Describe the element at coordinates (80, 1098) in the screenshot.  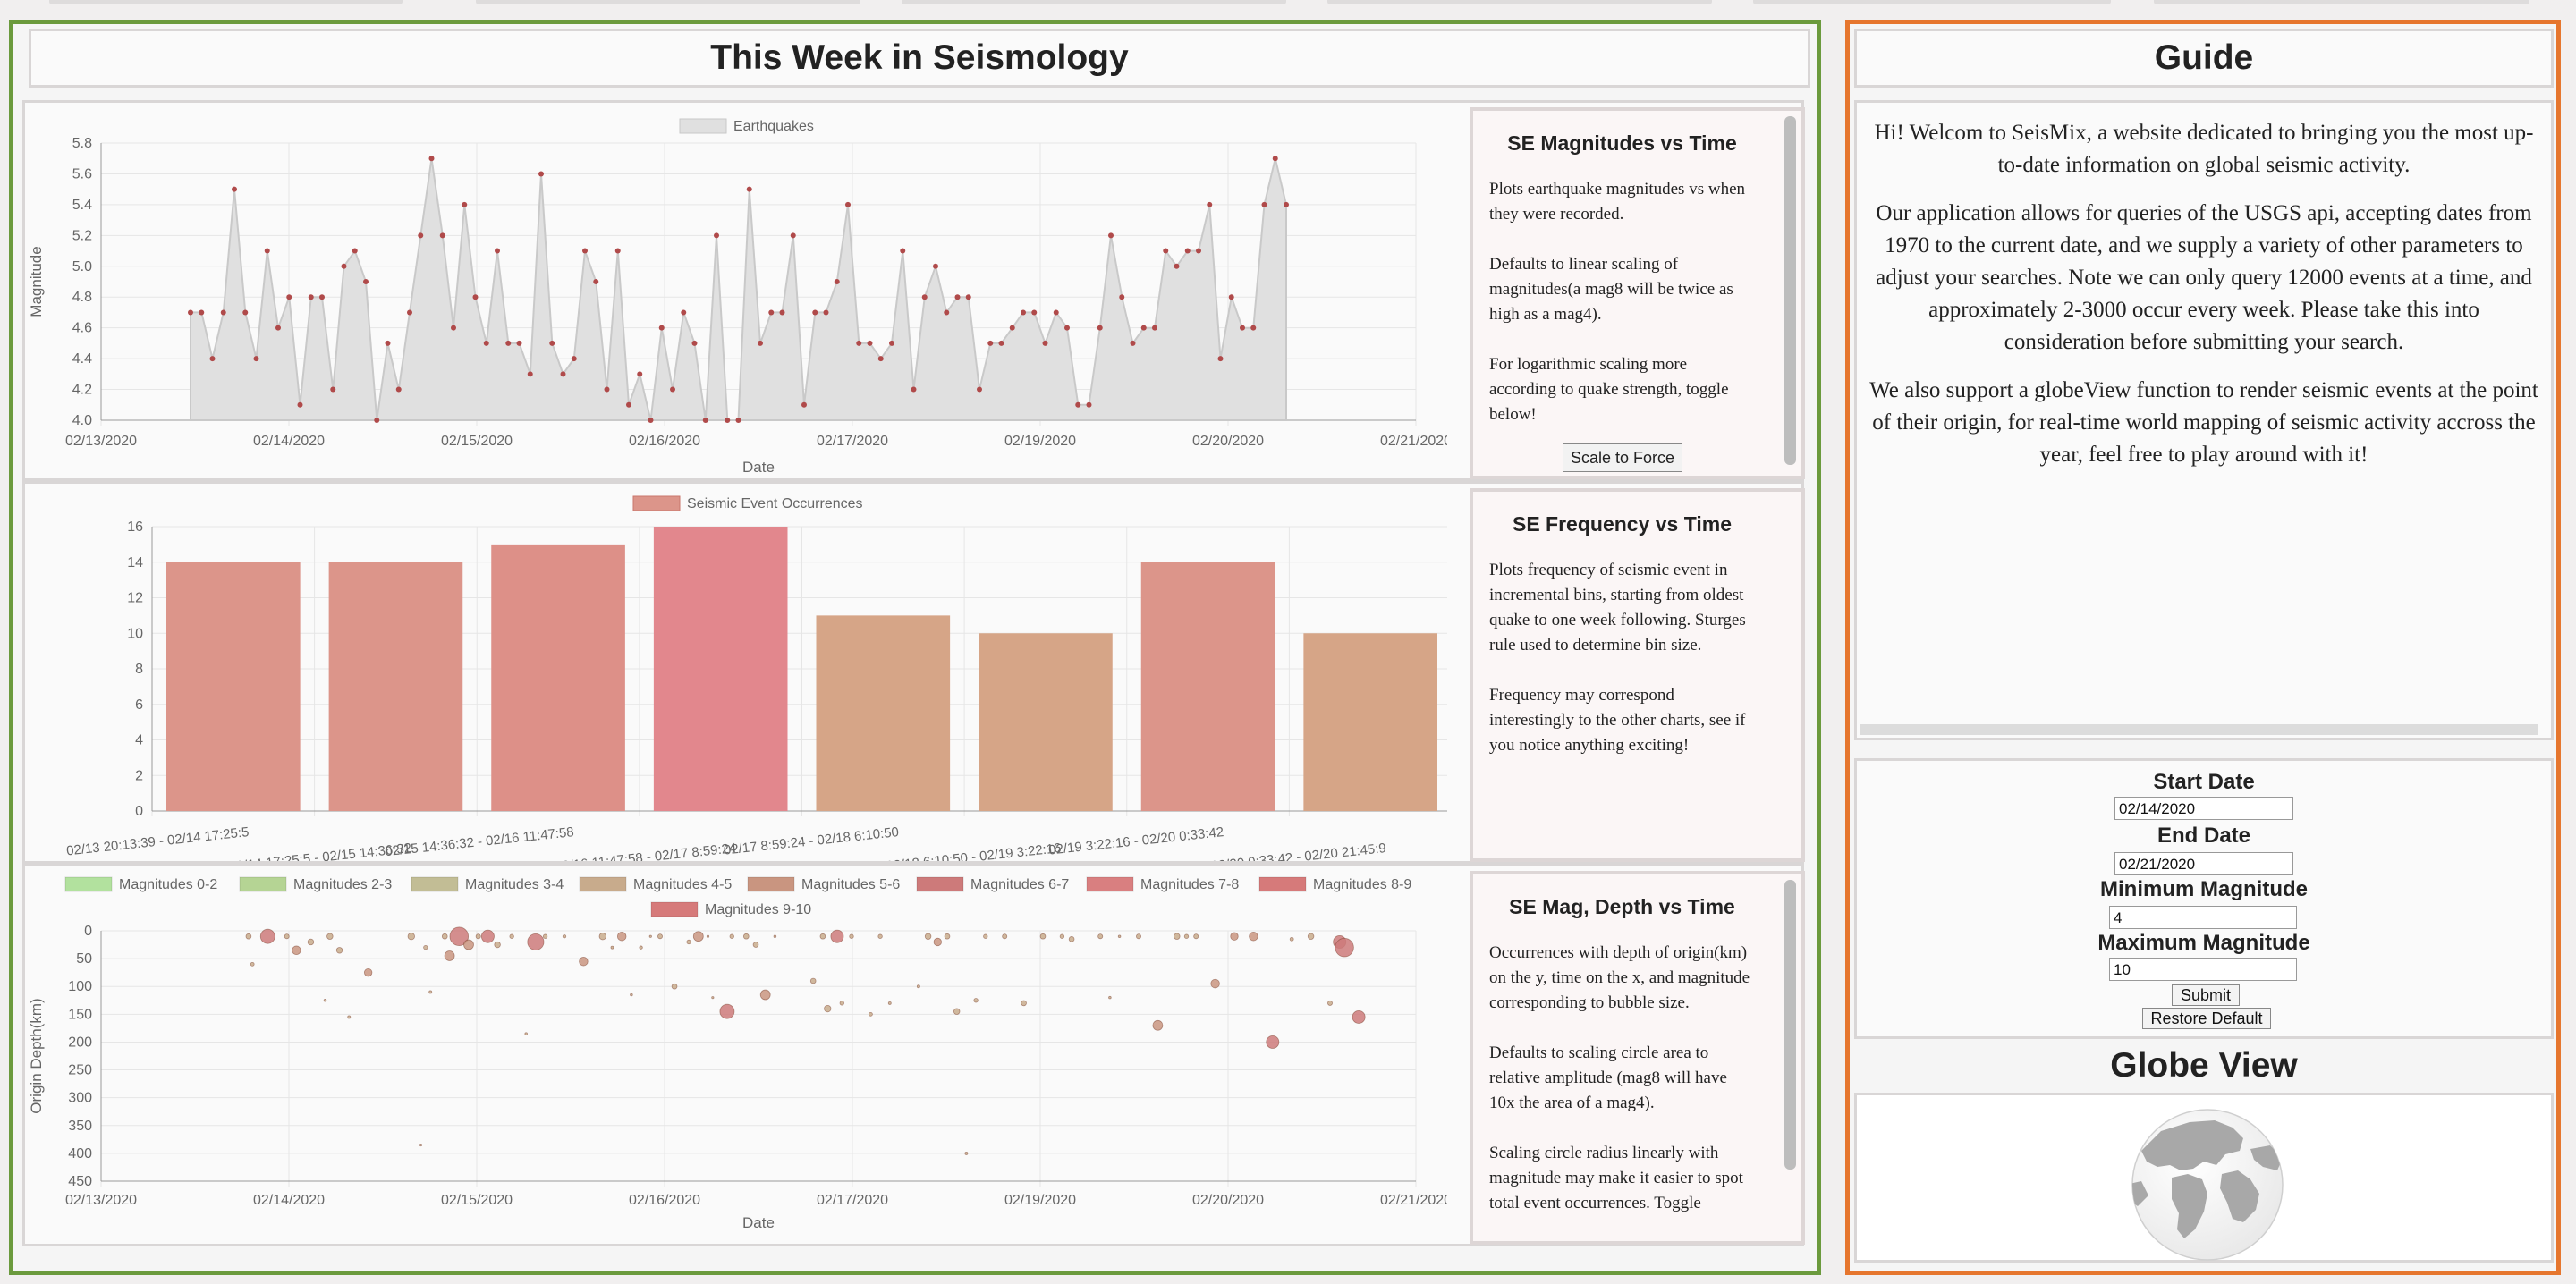
I see `y-tick-label: 300` at that location.